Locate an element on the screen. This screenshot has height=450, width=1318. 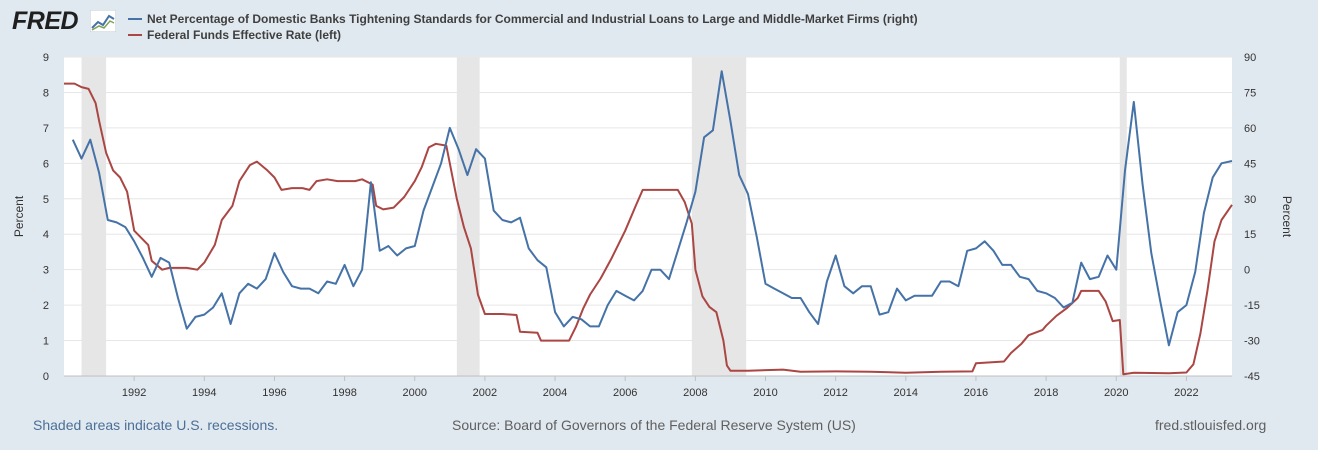
legend-swatch-banks-tightening is located at coordinates (135, 19).